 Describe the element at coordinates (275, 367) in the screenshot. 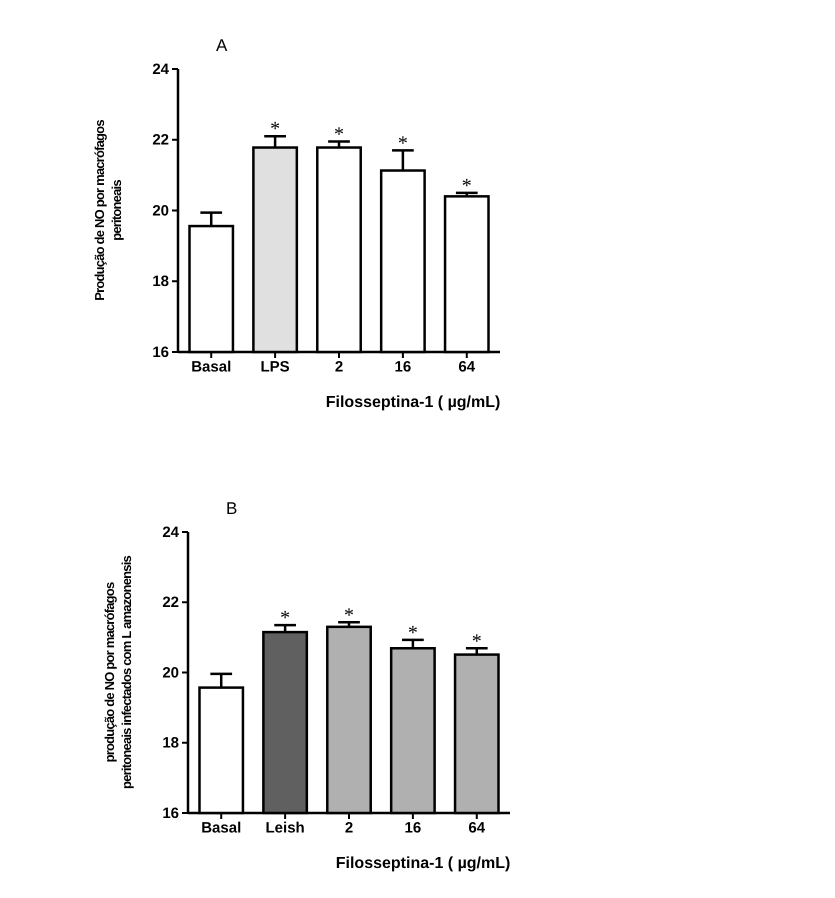

I see `x-tick-label: LPS` at that location.